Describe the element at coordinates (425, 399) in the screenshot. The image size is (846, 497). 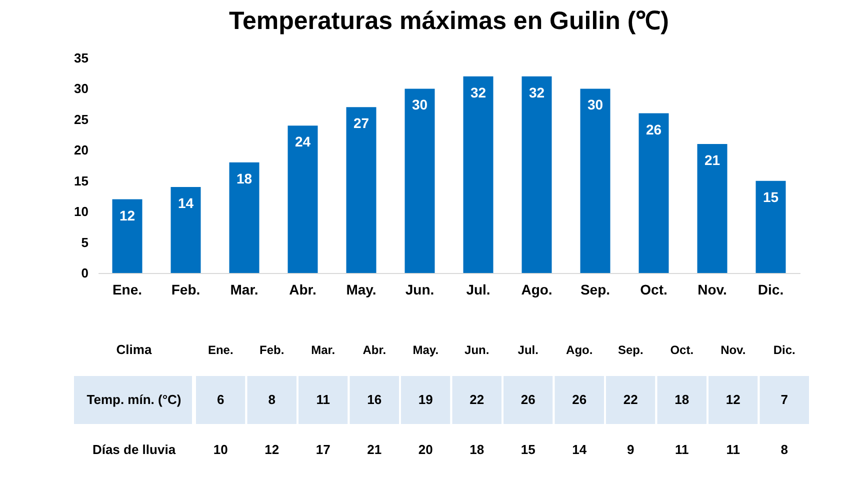
I see `data-label: 19` at that location.